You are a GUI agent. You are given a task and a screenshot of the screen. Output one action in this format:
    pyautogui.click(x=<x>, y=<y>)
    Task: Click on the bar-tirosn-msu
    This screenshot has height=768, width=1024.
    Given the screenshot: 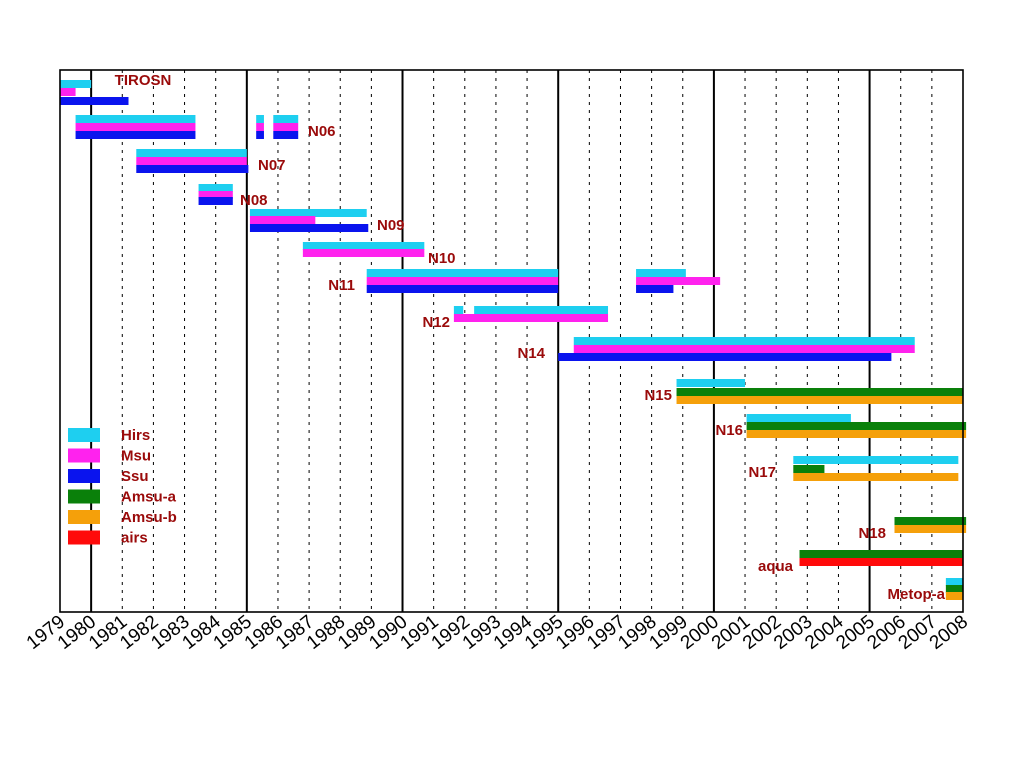 What is the action you would take?
    pyautogui.click(x=68, y=92)
    